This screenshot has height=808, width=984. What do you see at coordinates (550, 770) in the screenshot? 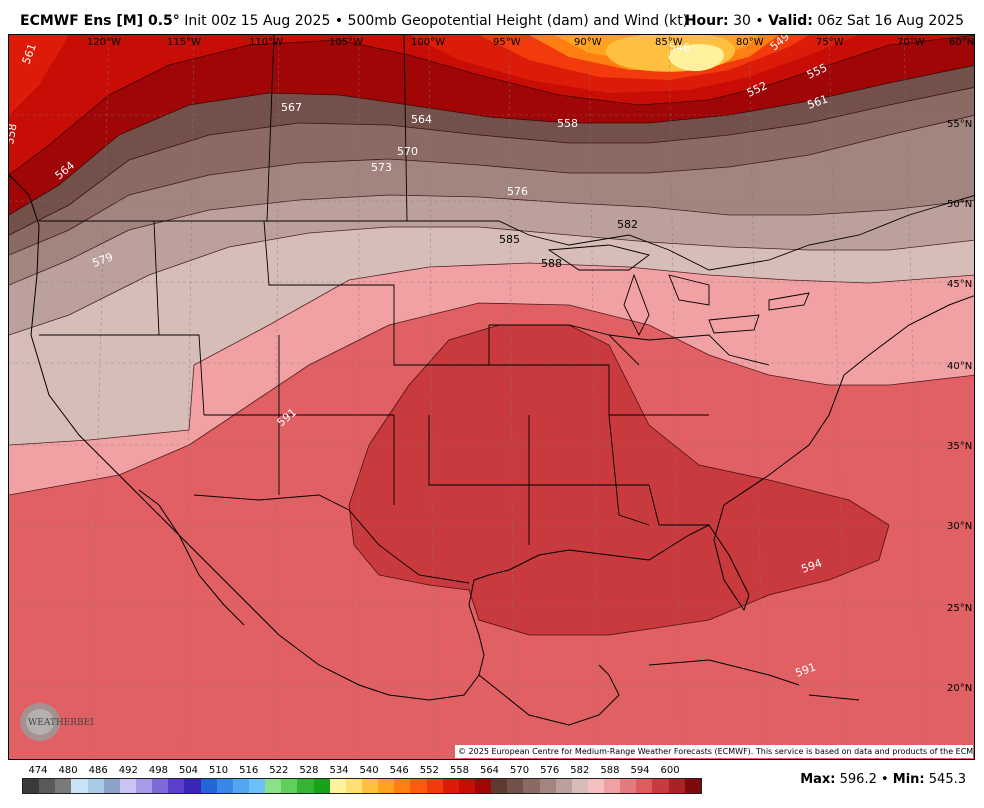
I see `legend-label: 576` at bounding box center [550, 770].